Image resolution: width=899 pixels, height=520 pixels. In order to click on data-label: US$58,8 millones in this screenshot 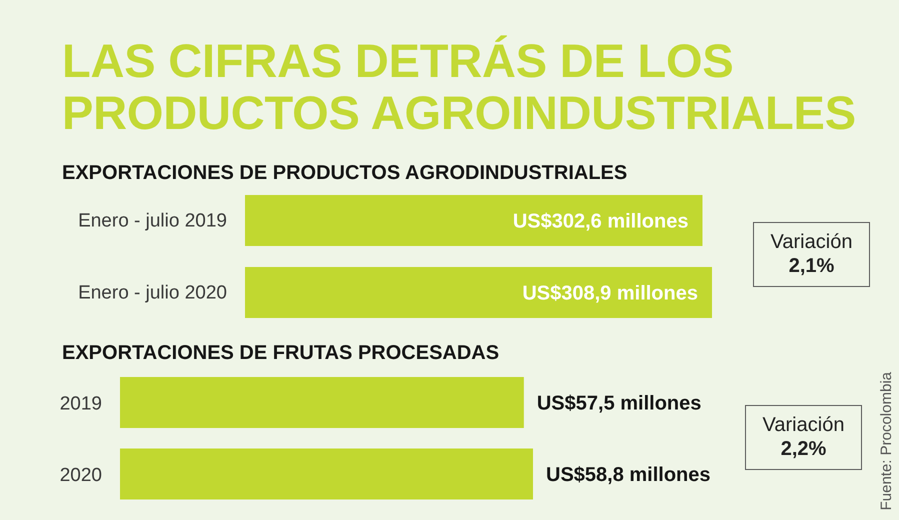, I will do `click(628, 475)`.